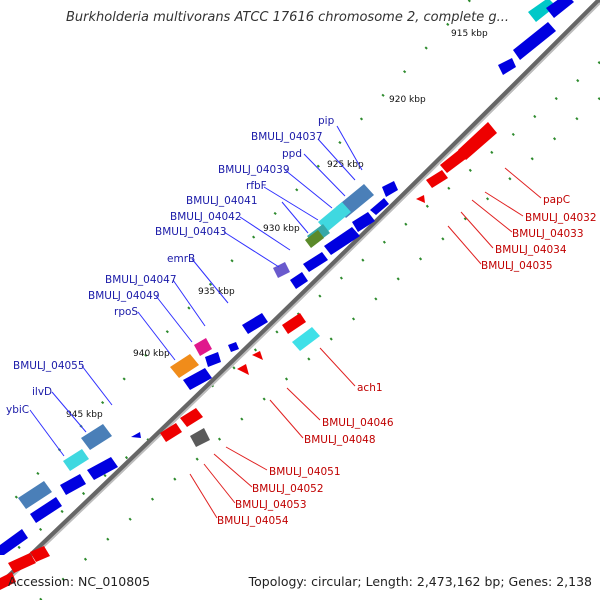  Describe the element at coordinates (345, 165) in the screenshot. I see `kbp-tick-label: 925 kbp` at that location.